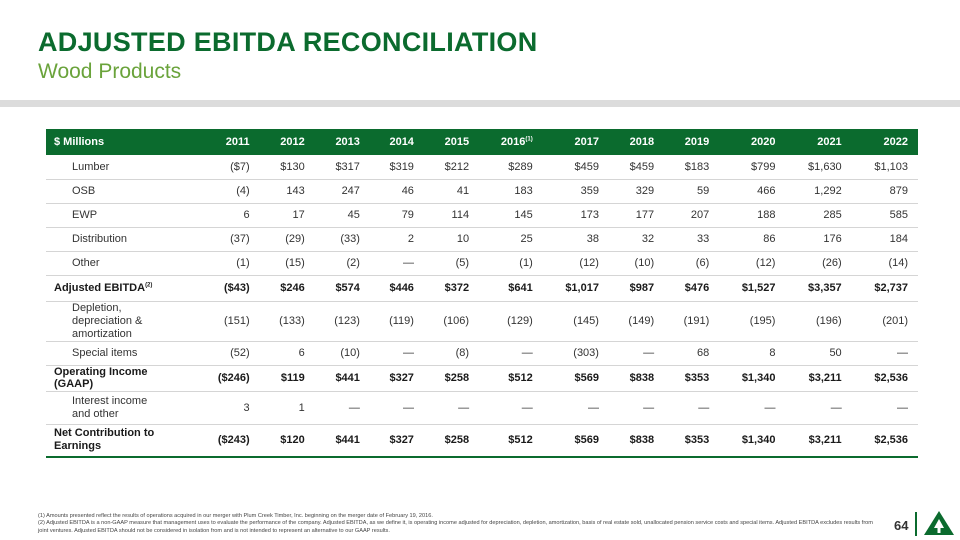 The height and width of the screenshot is (540, 960). What do you see at coordinates (575, 142) in the screenshot?
I see `year-header: 2017` at bounding box center [575, 142].